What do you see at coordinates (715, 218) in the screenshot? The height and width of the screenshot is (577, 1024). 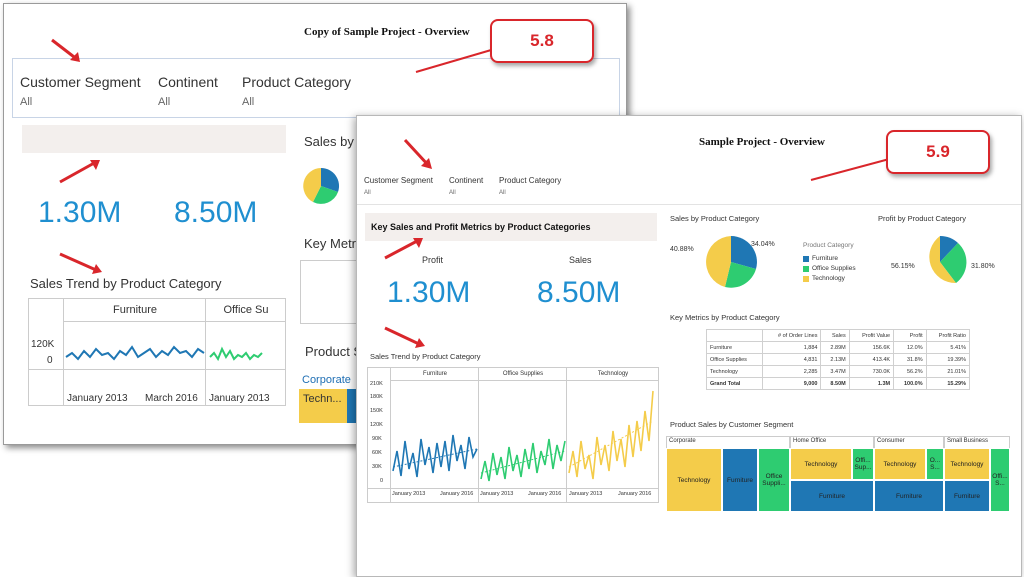 I see `front-sales-pie-title: Sales by Product Category` at bounding box center [715, 218].